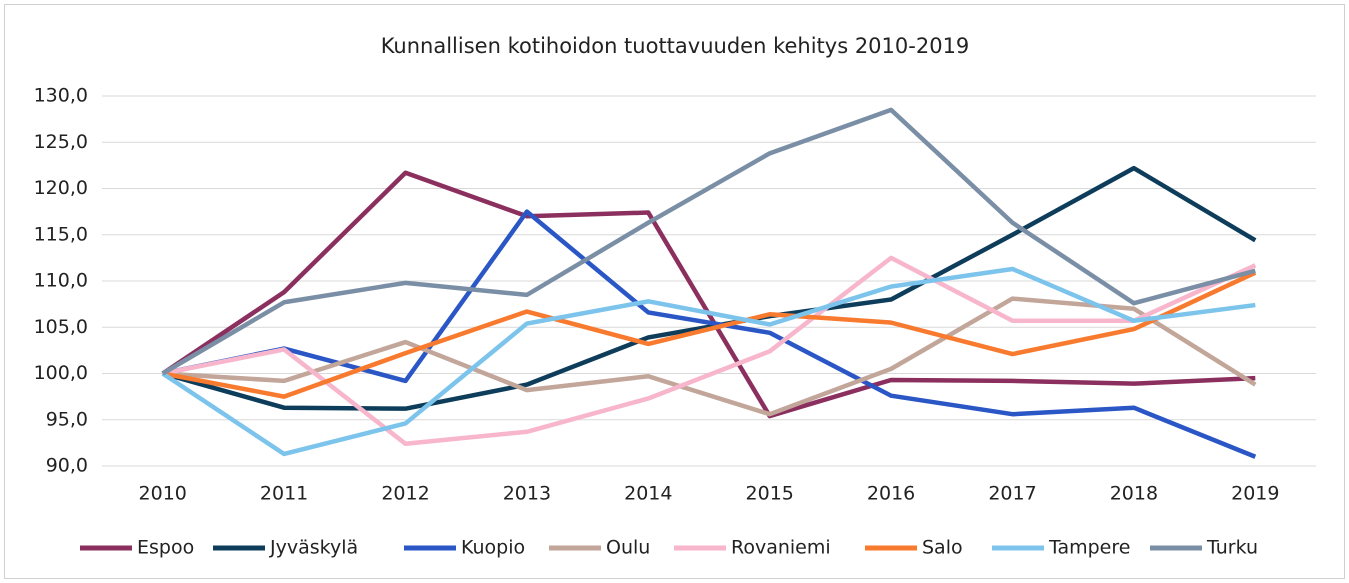  Describe the element at coordinates (313, 548) in the screenshot. I see `legend-label: Jyväskylä` at that location.